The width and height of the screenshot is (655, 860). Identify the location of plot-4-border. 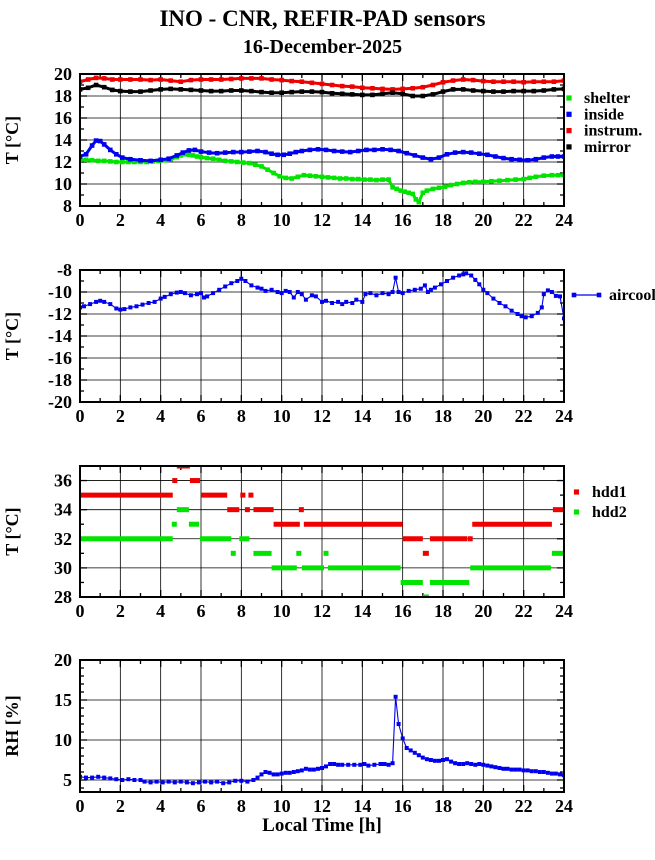
(322, 726).